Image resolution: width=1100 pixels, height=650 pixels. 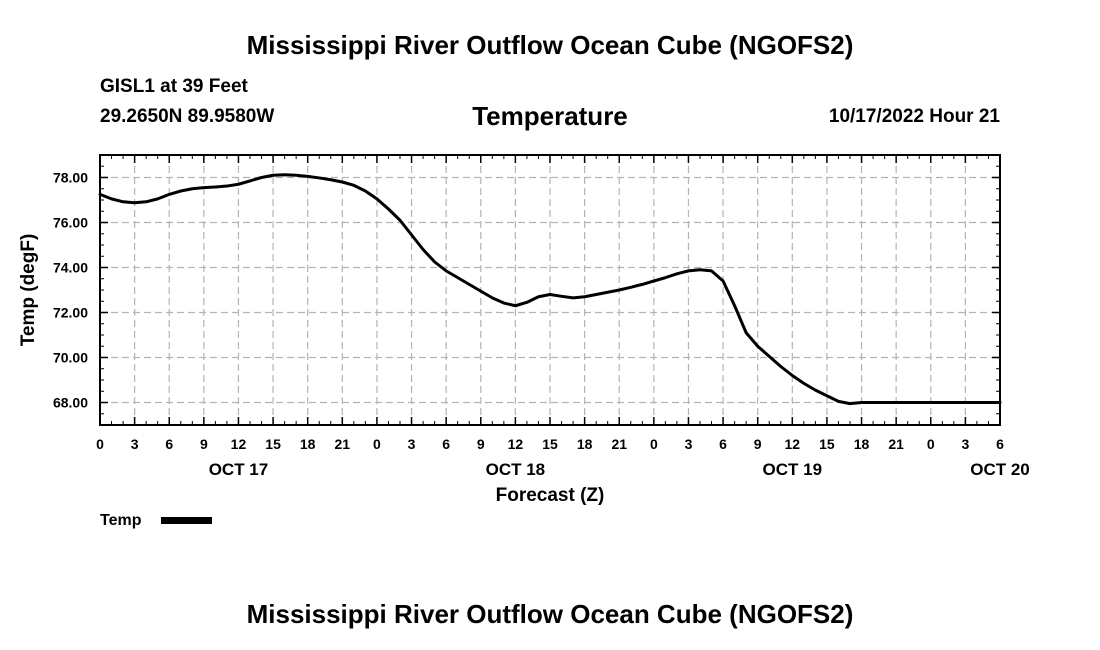 I want to click on legend-label: Temp, so click(x=121, y=520).